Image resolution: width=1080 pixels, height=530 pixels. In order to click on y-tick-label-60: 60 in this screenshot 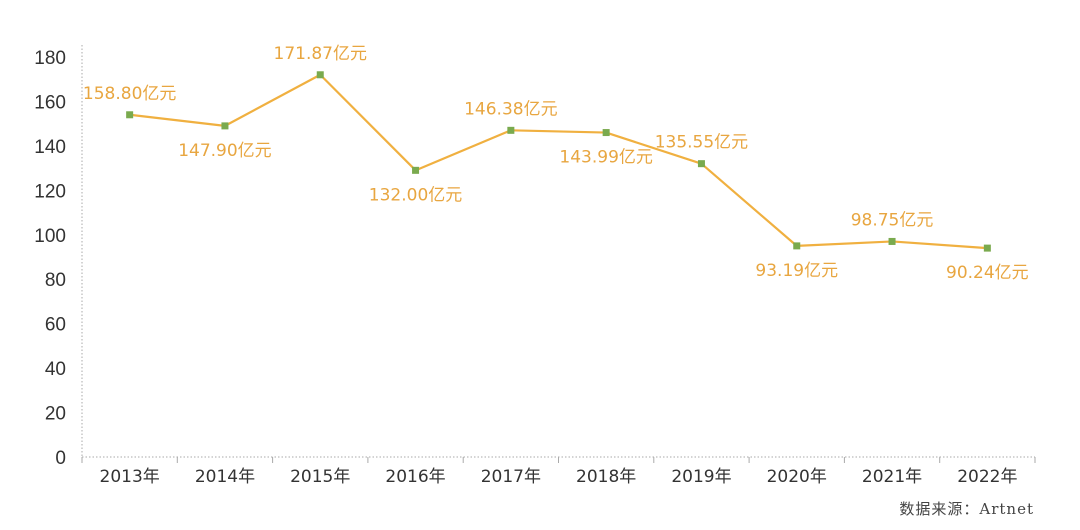, I will do `click(55, 325)`.